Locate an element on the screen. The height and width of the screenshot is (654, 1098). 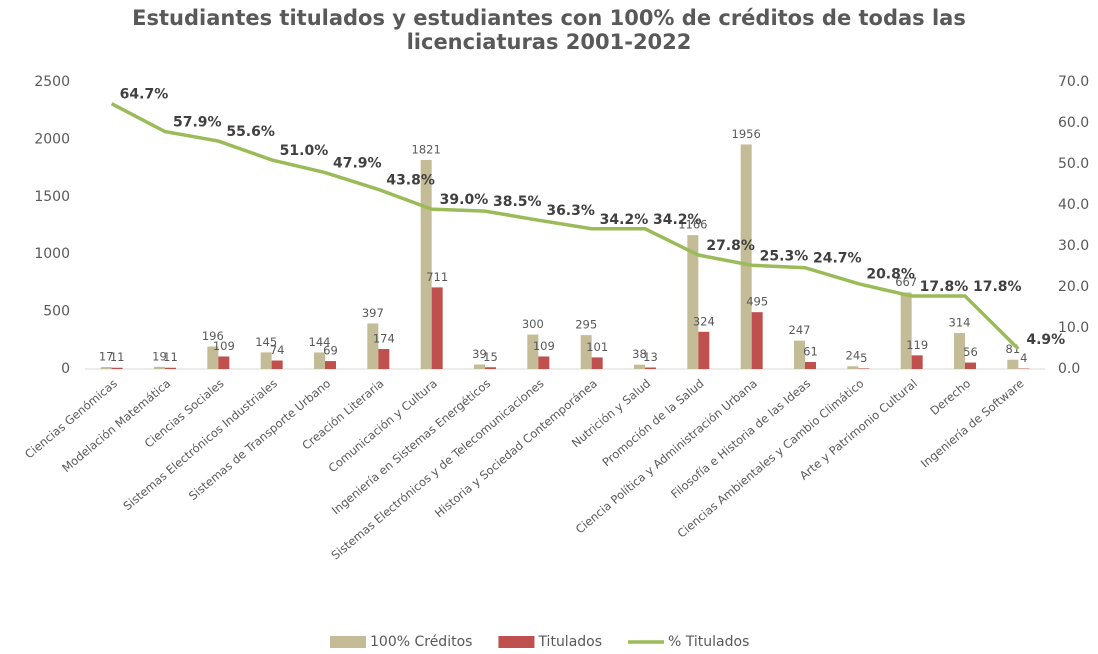
y2-tick-label: 40.0 is located at coordinates (1073, 205).